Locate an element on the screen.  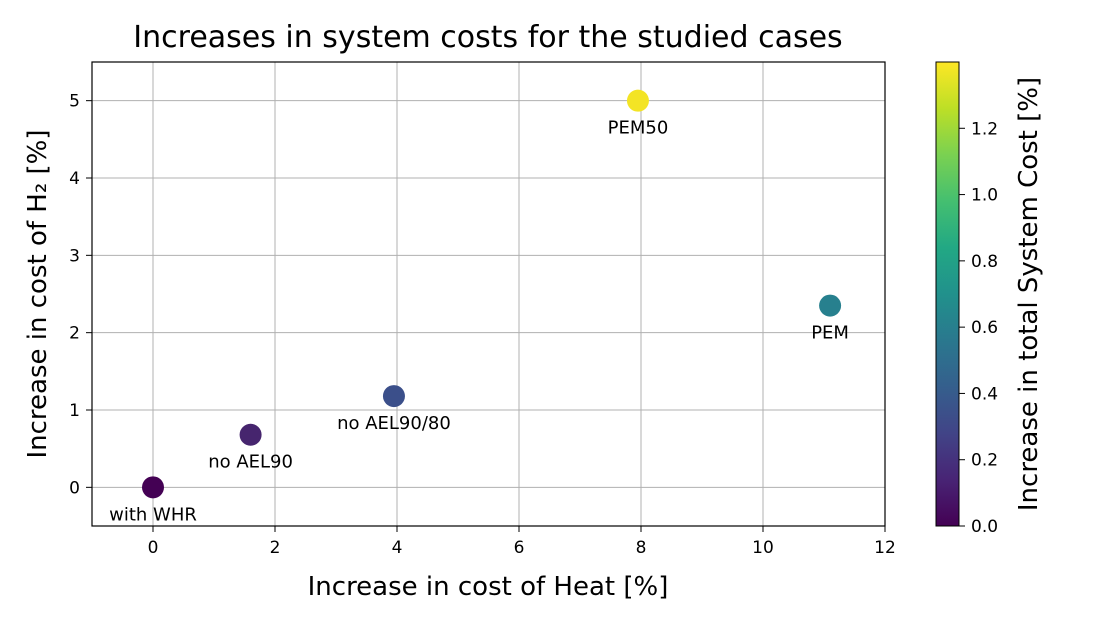
data-point-label: no AEL90 is located at coordinates (250, 462).